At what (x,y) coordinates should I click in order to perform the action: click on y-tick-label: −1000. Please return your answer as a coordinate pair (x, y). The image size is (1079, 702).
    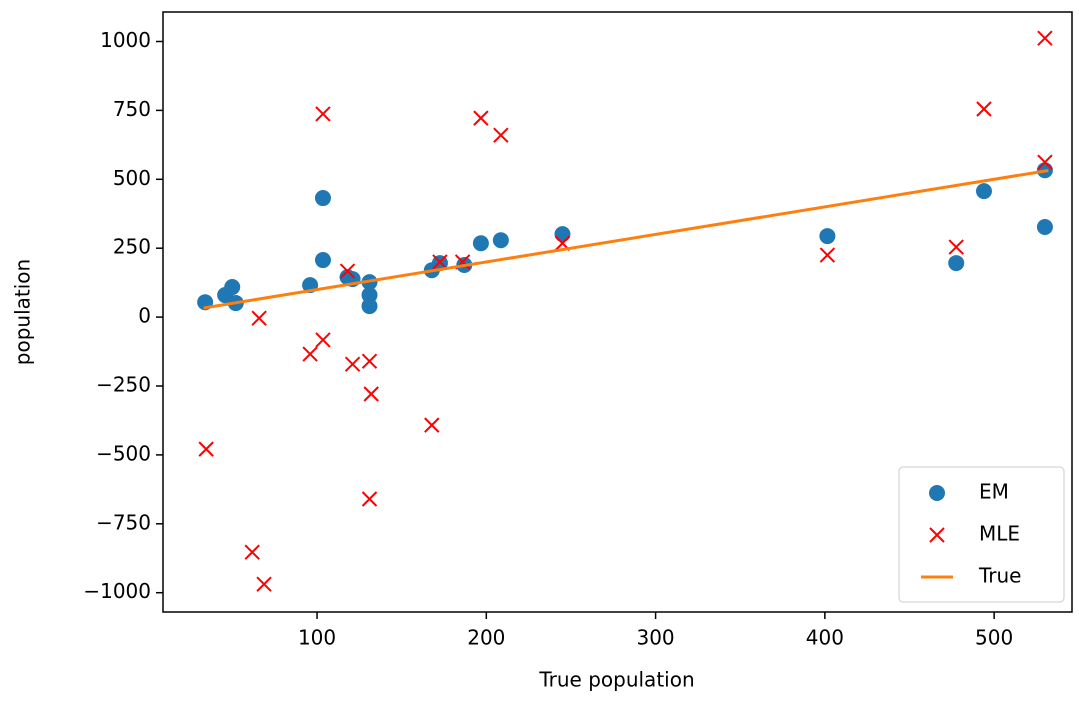
    Looking at the image, I should click on (117, 591).